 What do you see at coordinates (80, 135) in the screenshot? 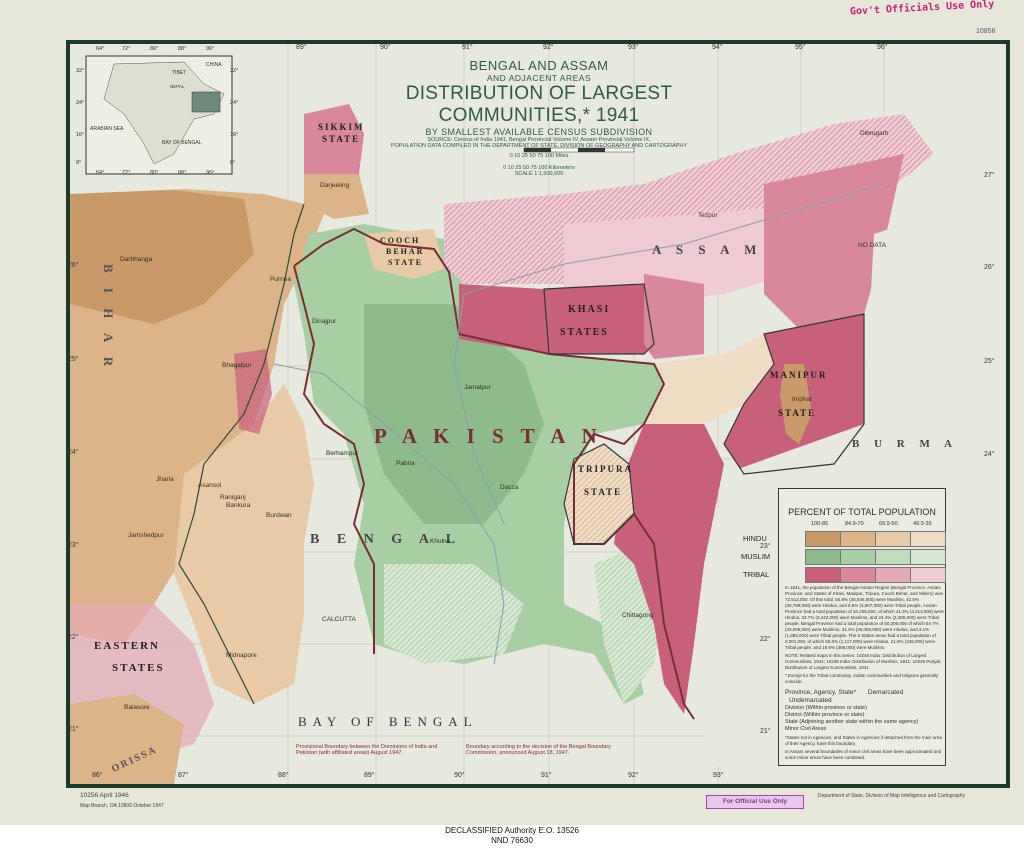
I see `inset-tick-left-2: 16°` at bounding box center [80, 135].